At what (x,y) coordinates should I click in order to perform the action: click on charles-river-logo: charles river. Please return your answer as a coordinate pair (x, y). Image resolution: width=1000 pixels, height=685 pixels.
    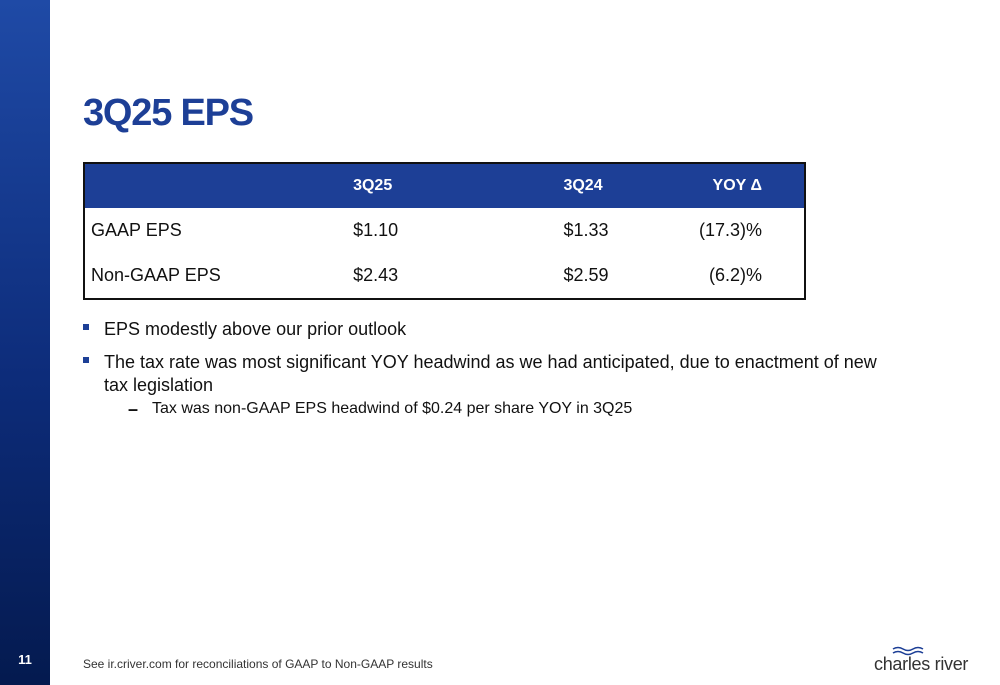
    Looking at the image, I should click on (917, 660).